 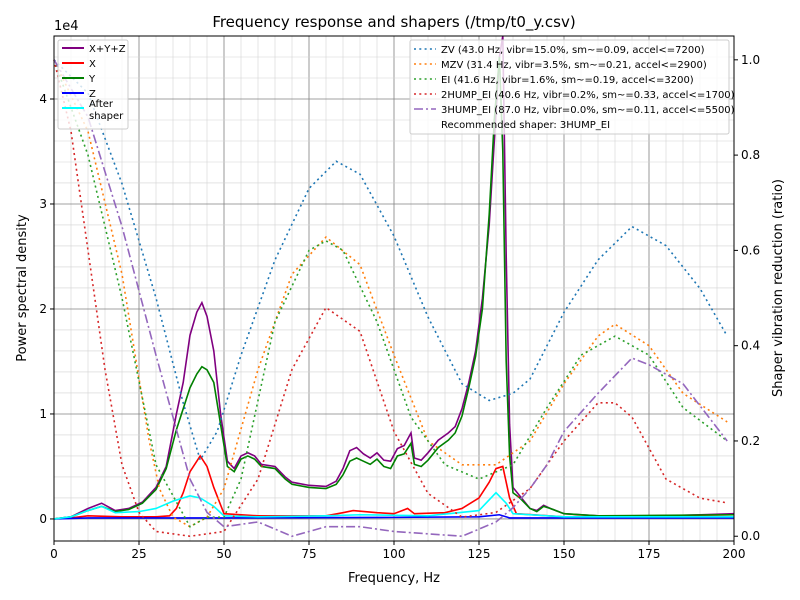 What do you see at coordinates (750, 250) in the screenshot?
I see `y2-tick-label: 0.6` at bounding box center [750, 250].